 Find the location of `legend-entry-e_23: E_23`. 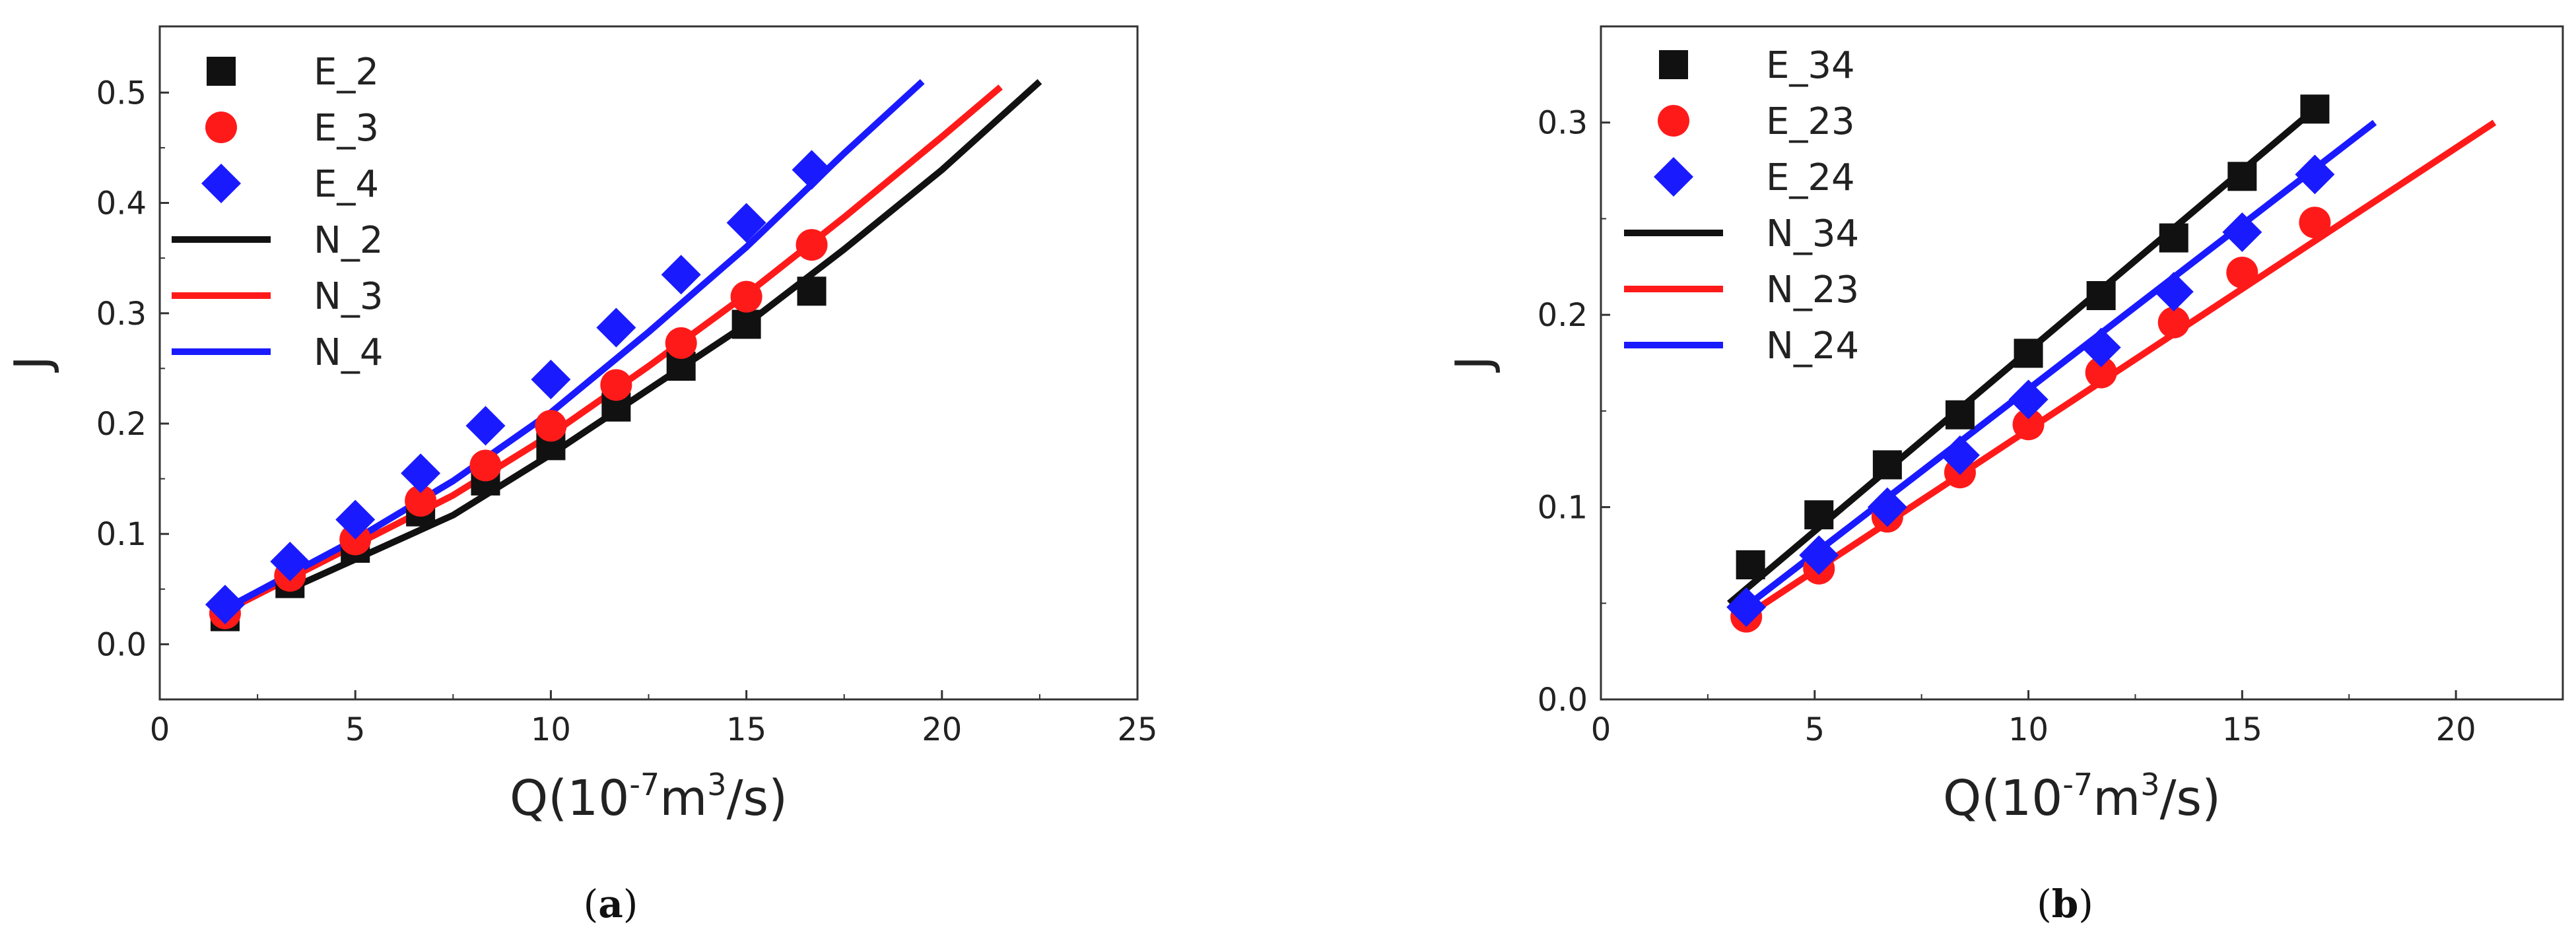

legend-entry-e_23: E_23 is located at coordinates (1756, 121).